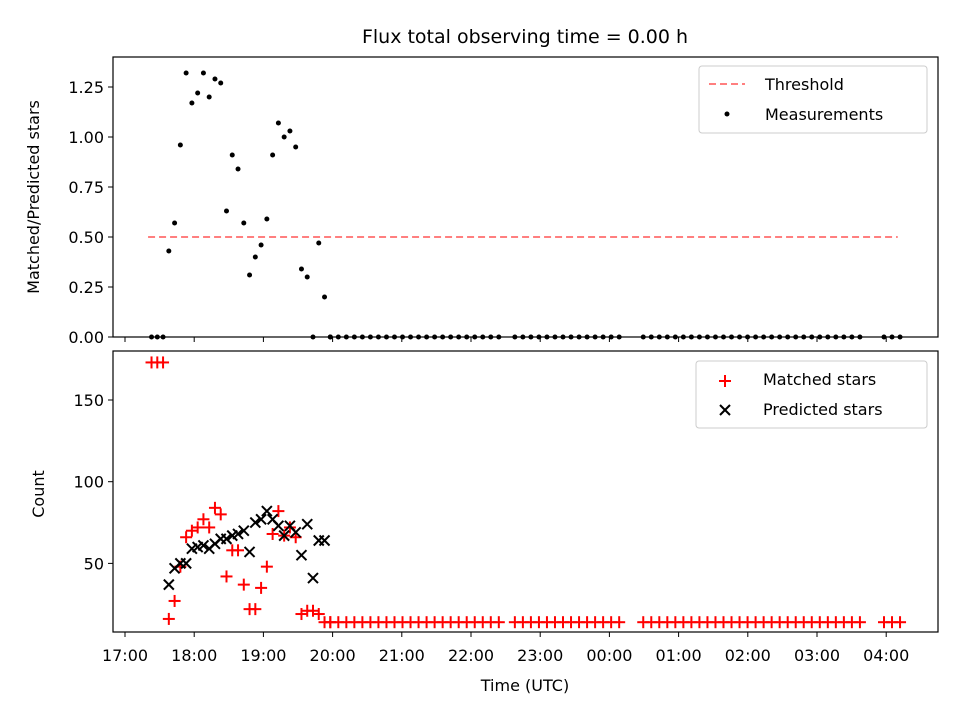  What do you see at coordinates (263, 655) in the screenshot?
I see `x-tick-label: 19:00` at bounding box center [263, 655].